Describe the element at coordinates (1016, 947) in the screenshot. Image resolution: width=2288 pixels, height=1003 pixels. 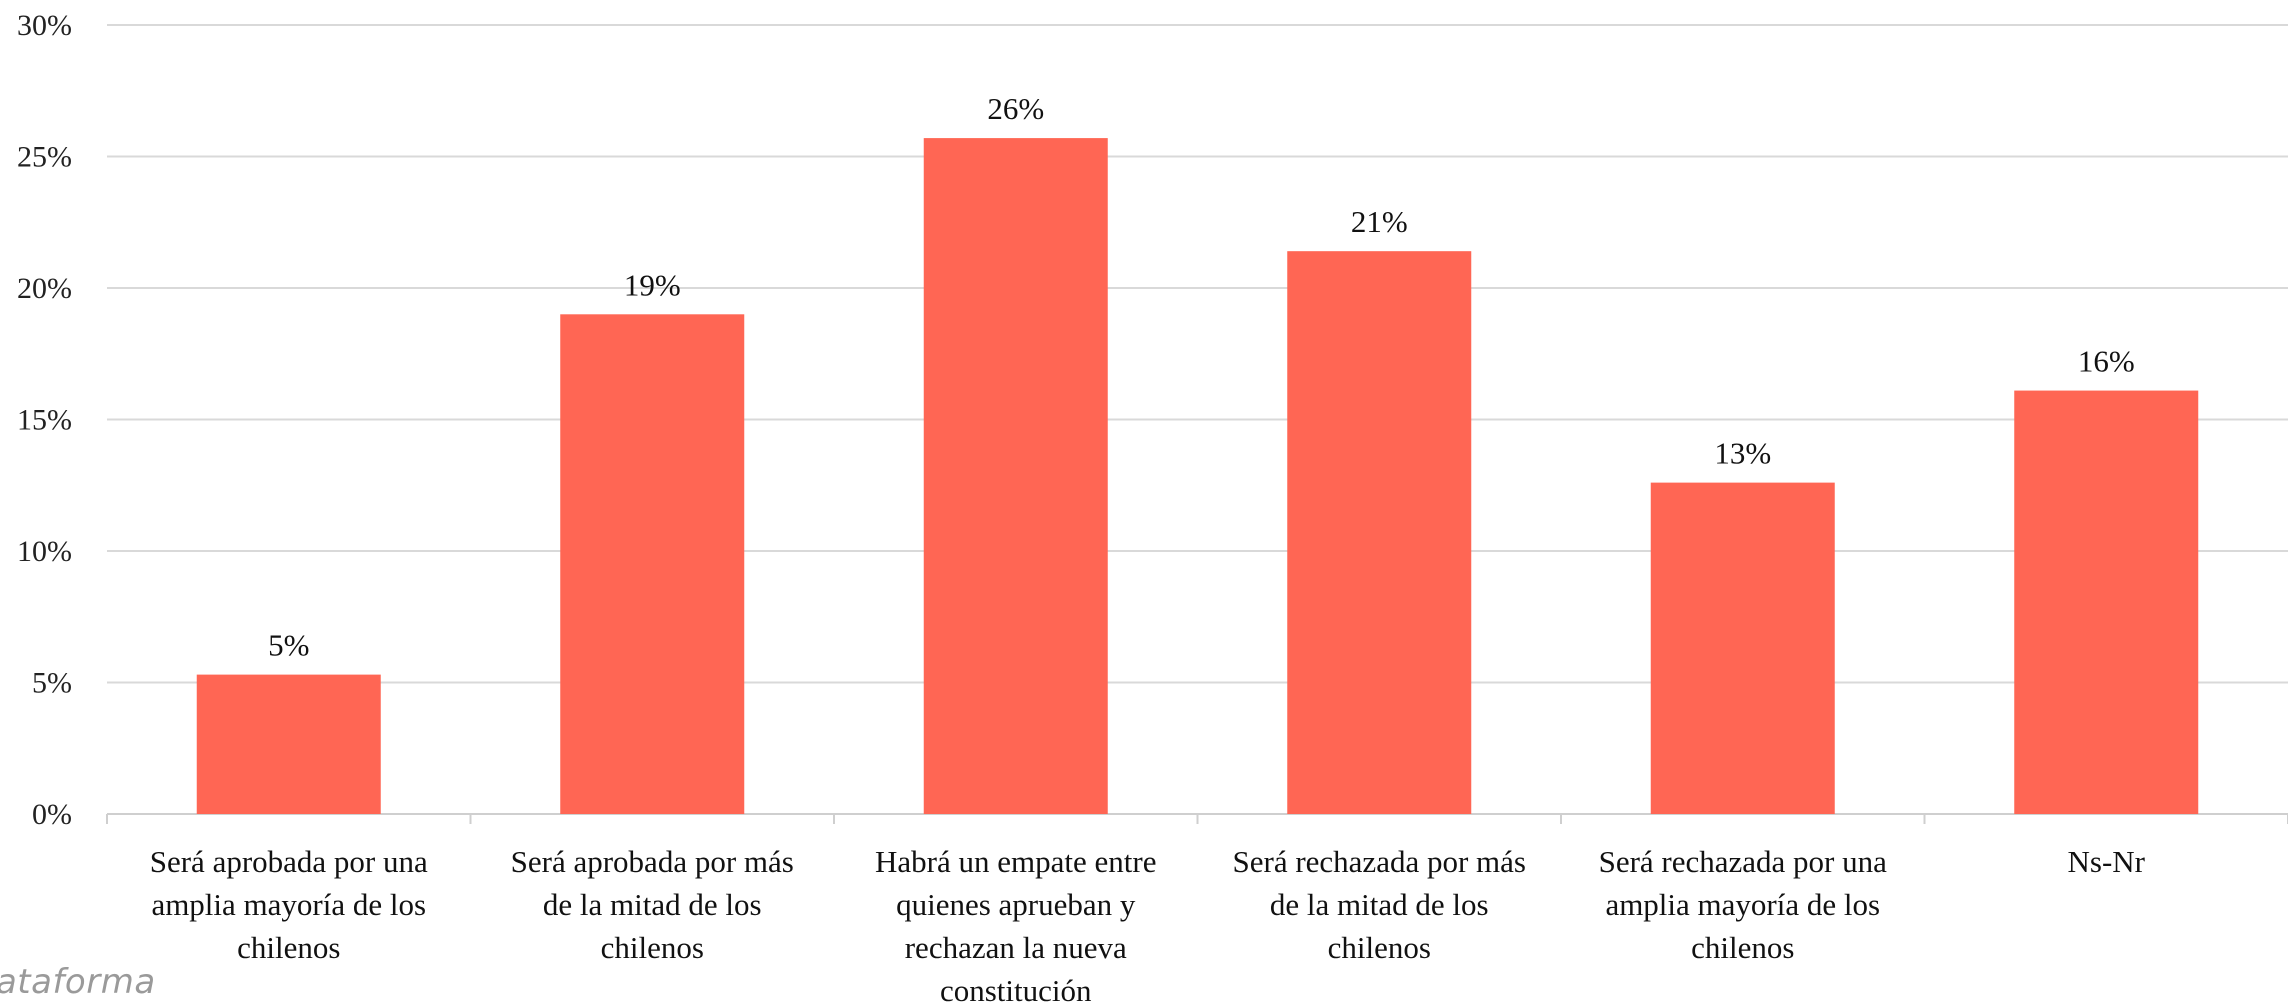
I see `category-label-line: rechazan la nueva` at that location.